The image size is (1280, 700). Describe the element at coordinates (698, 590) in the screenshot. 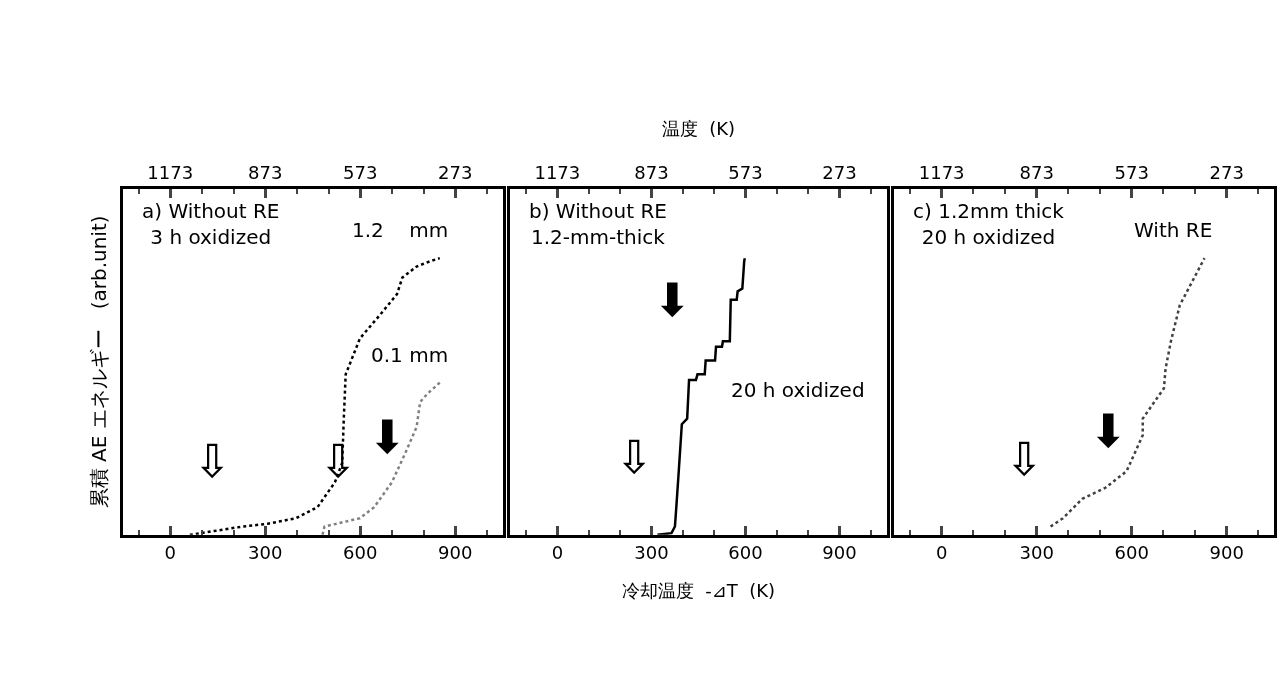

I see `x-axis-title: 冷却温度 -⊿T (K)` at that location.